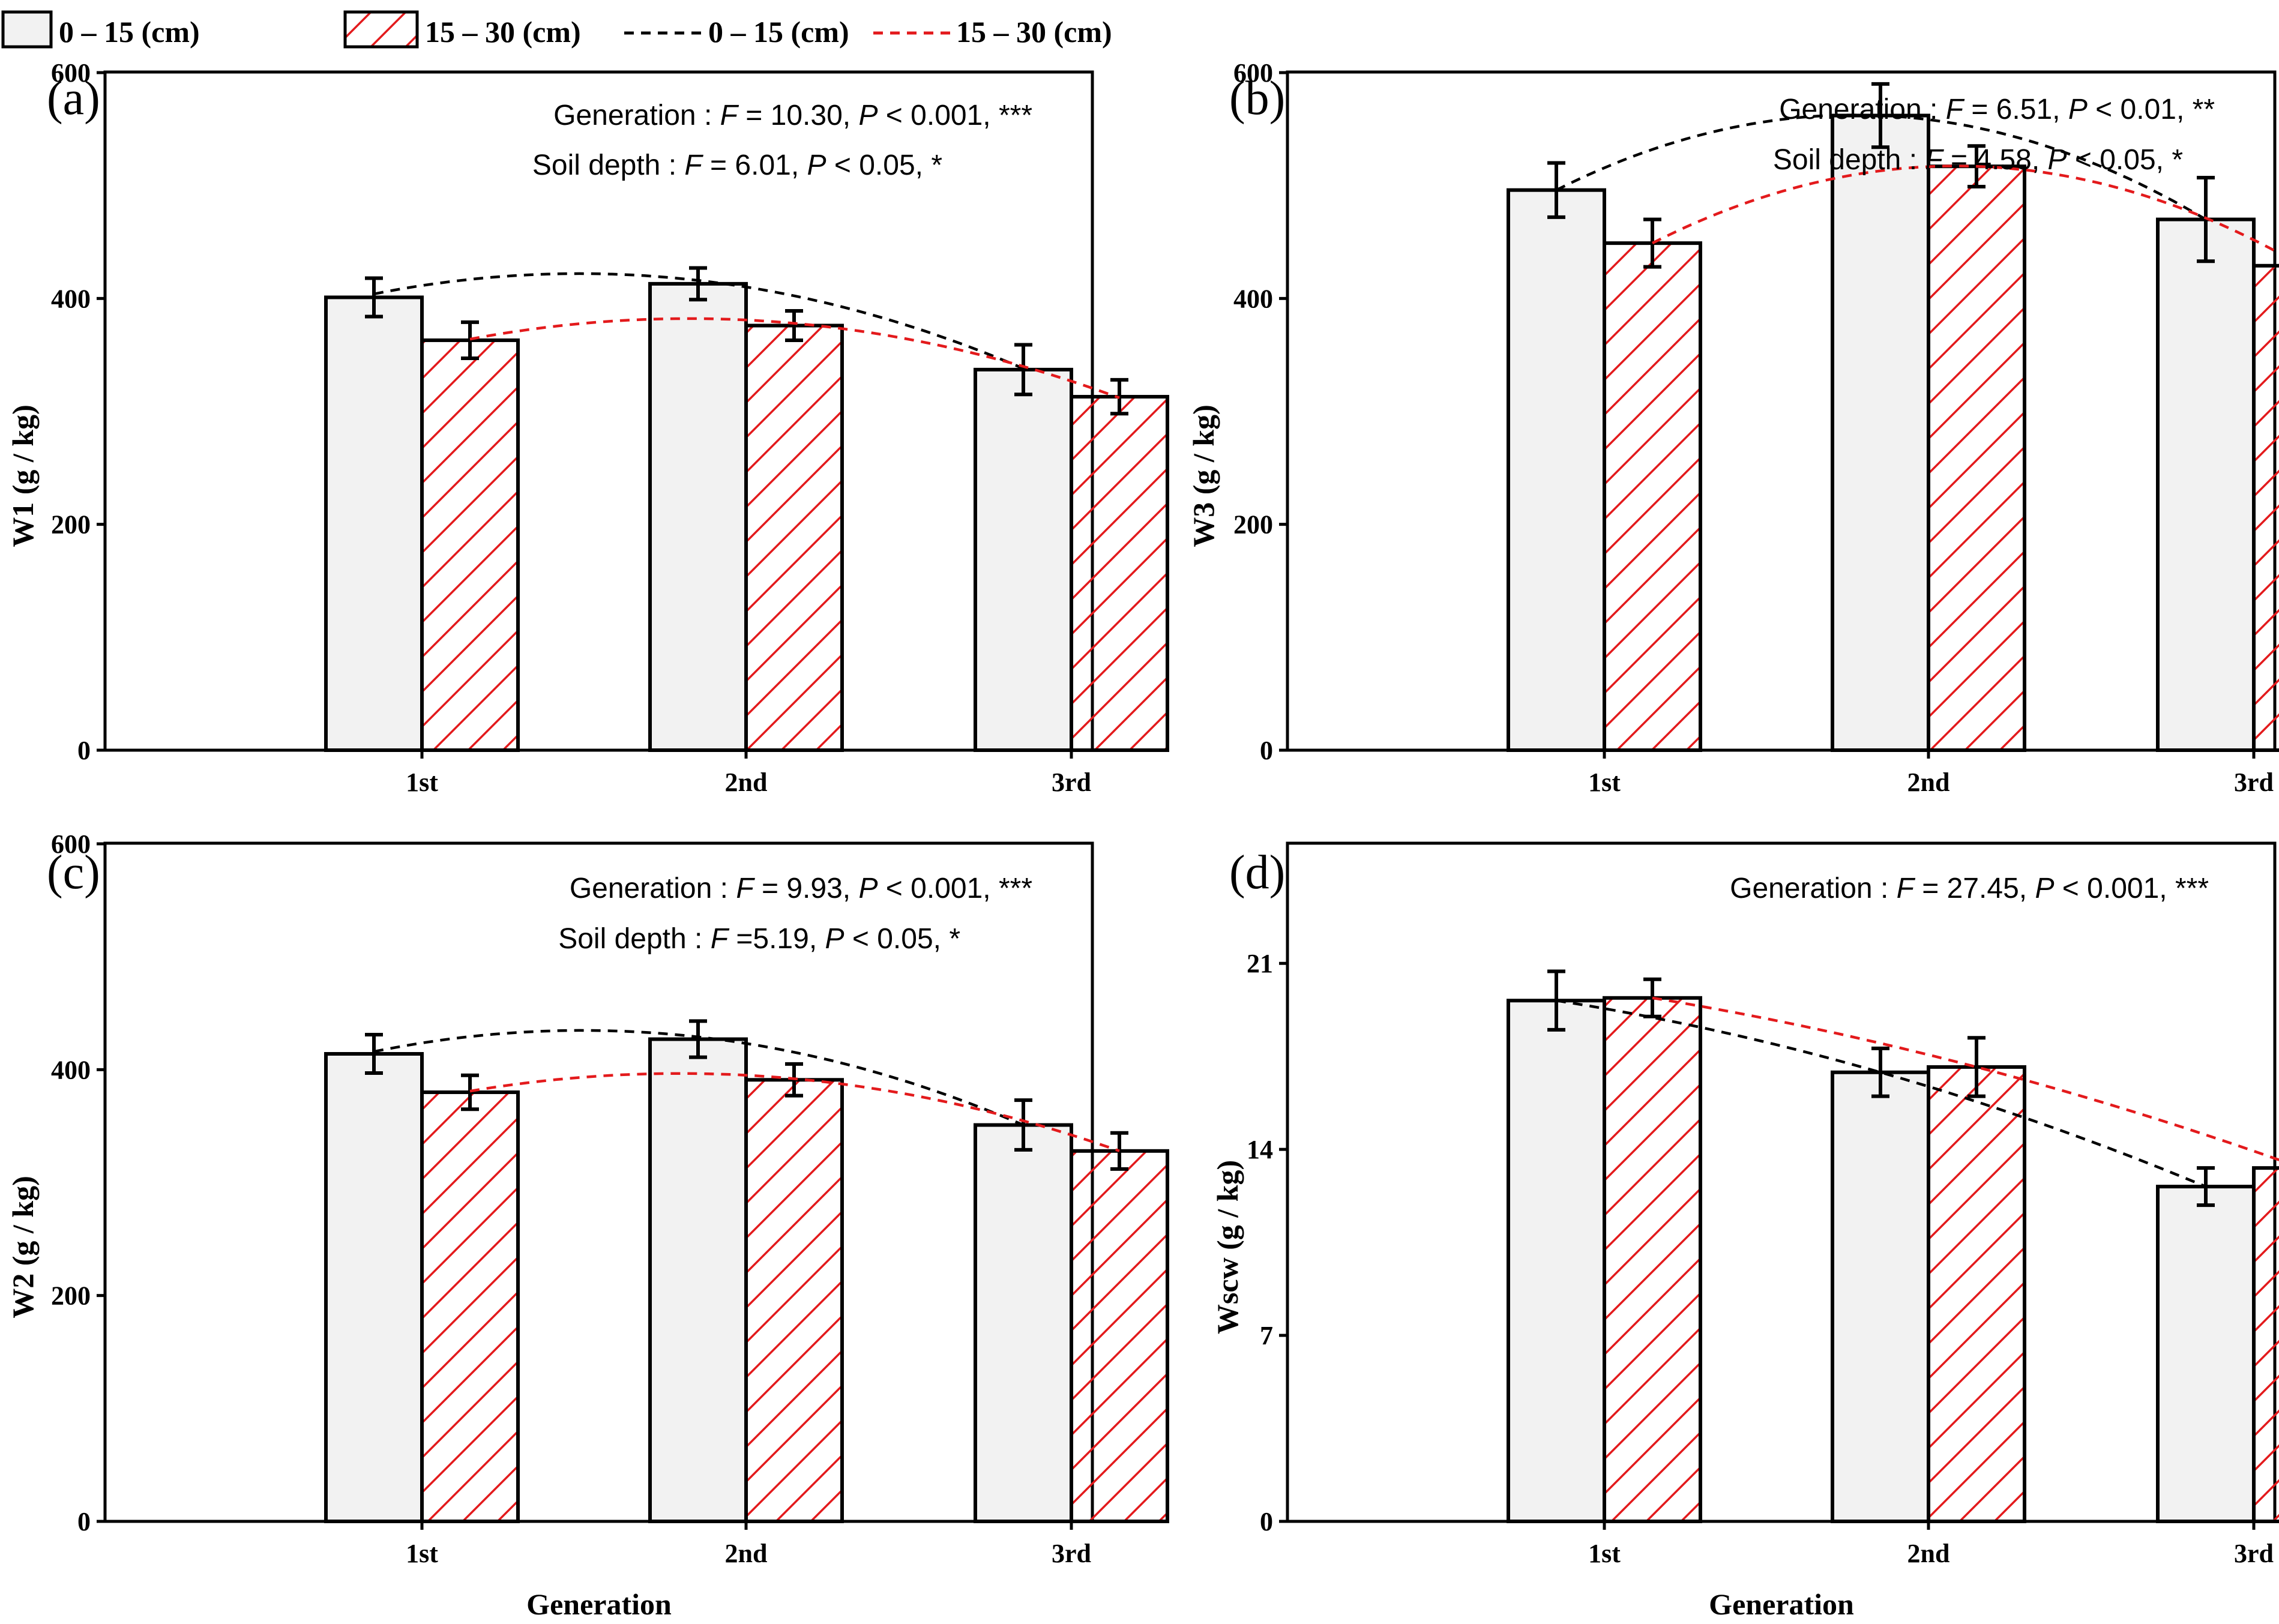 Image resolution: width=2279 pixels, height=1624 pixels. Describe the element at coordinates (1023, 370) in the screenshot. I see `error-bar-a-shallow-3rd` at that location.